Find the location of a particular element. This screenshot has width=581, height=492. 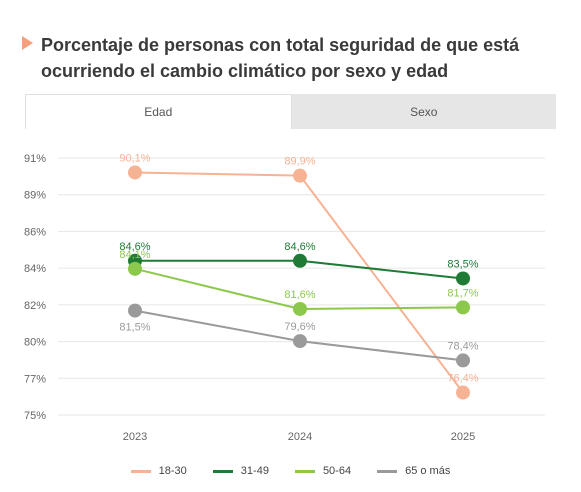

y-tick-label: 82% is located at coordinates (35, 306).